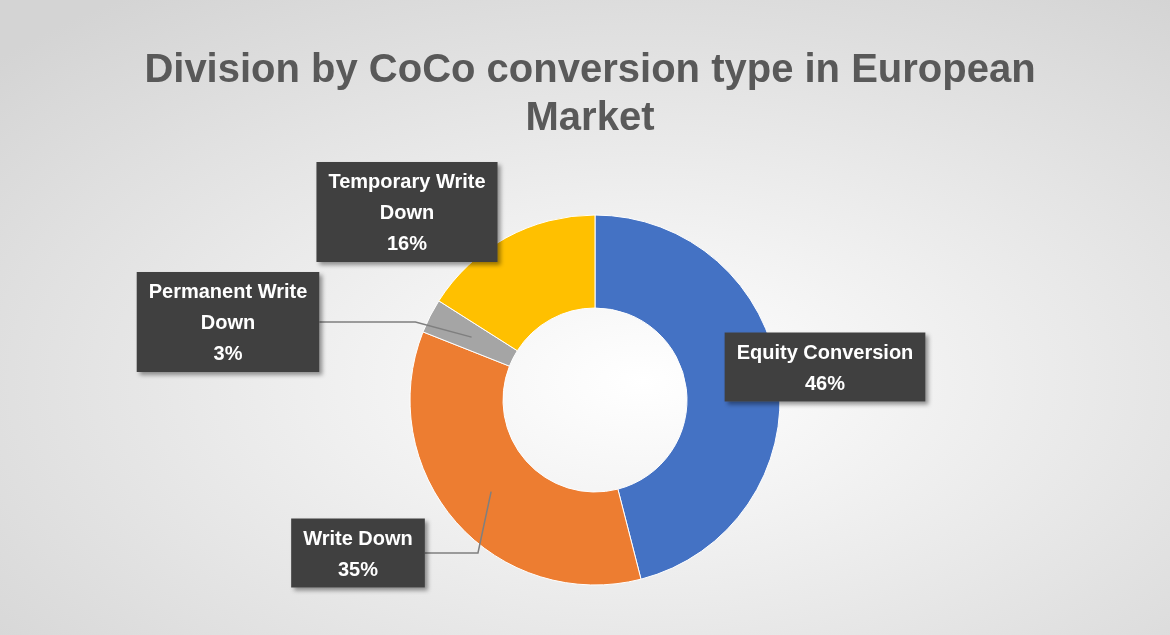 The height and width of the screenshot is (635, 1170). Describe the element at coordinates (358, 568) in the screenshot. I see `data-label: 35%` at that location.